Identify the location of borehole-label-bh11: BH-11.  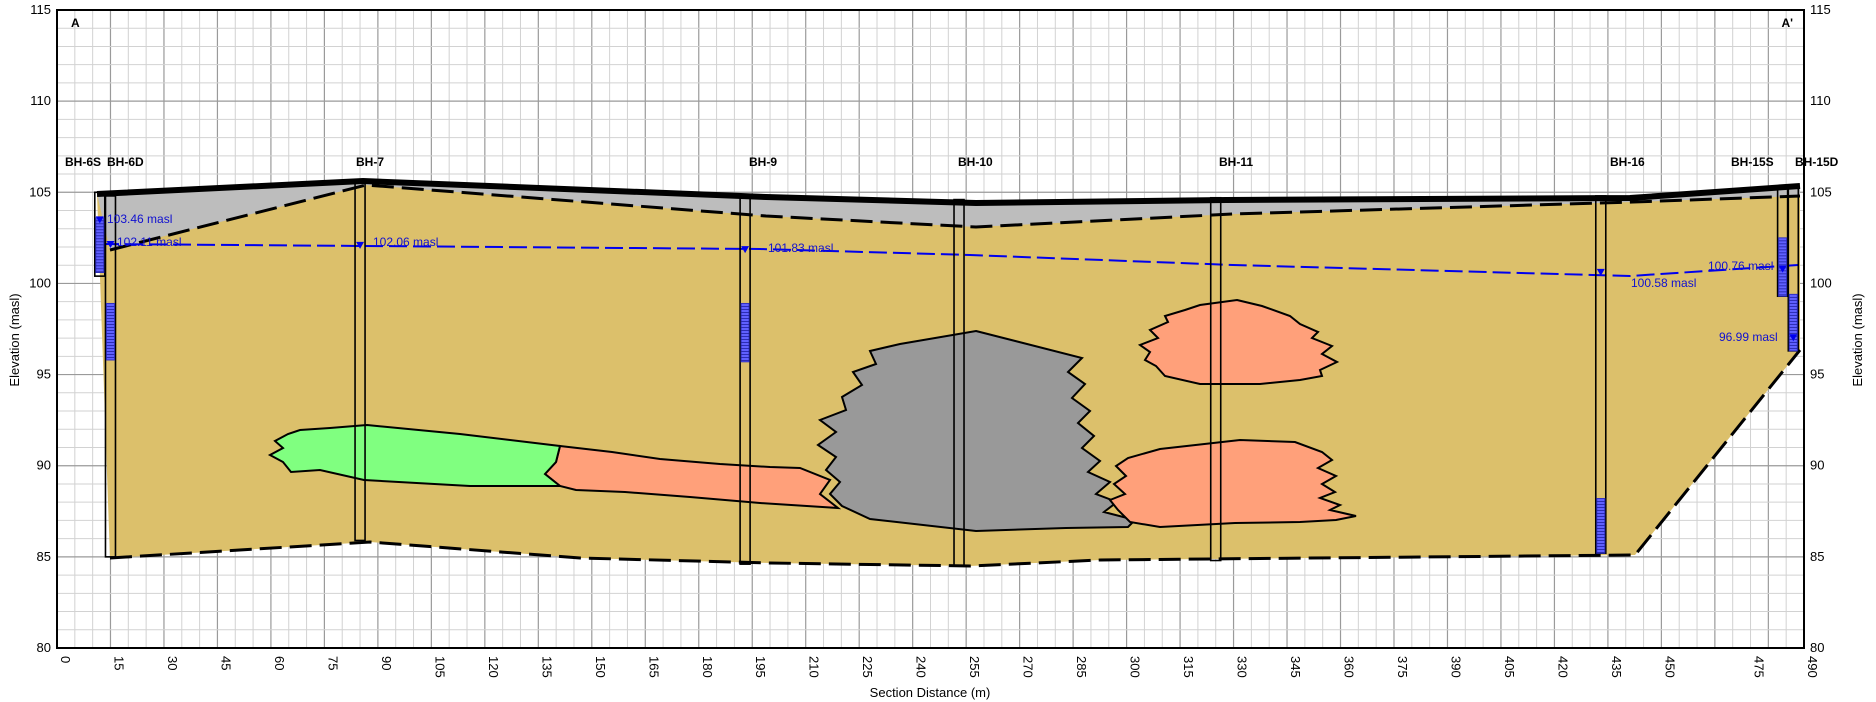
(1236, 162).